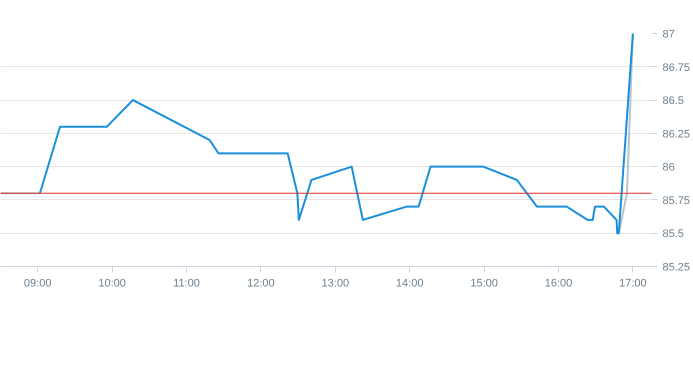  Describe the element at coordinates (558, 284) in the screenshot. I see `x-tick-label: 16:00` at that location.